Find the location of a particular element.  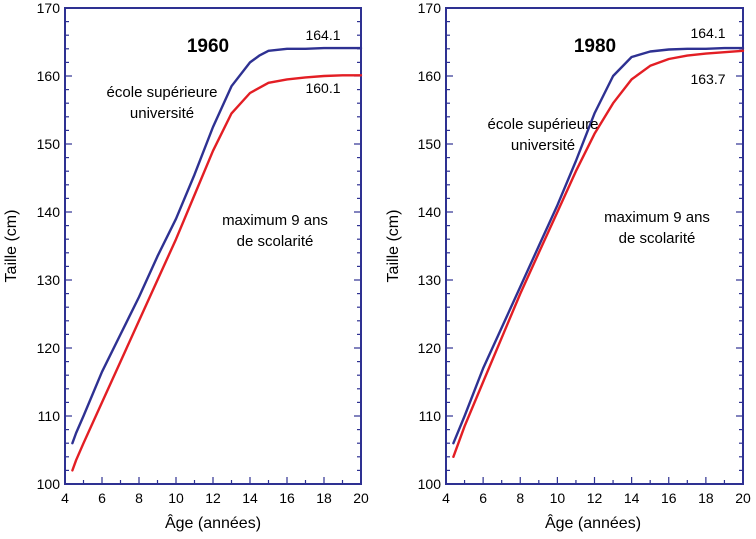

panel-title: 1980 is located at coordinates (595, 46).